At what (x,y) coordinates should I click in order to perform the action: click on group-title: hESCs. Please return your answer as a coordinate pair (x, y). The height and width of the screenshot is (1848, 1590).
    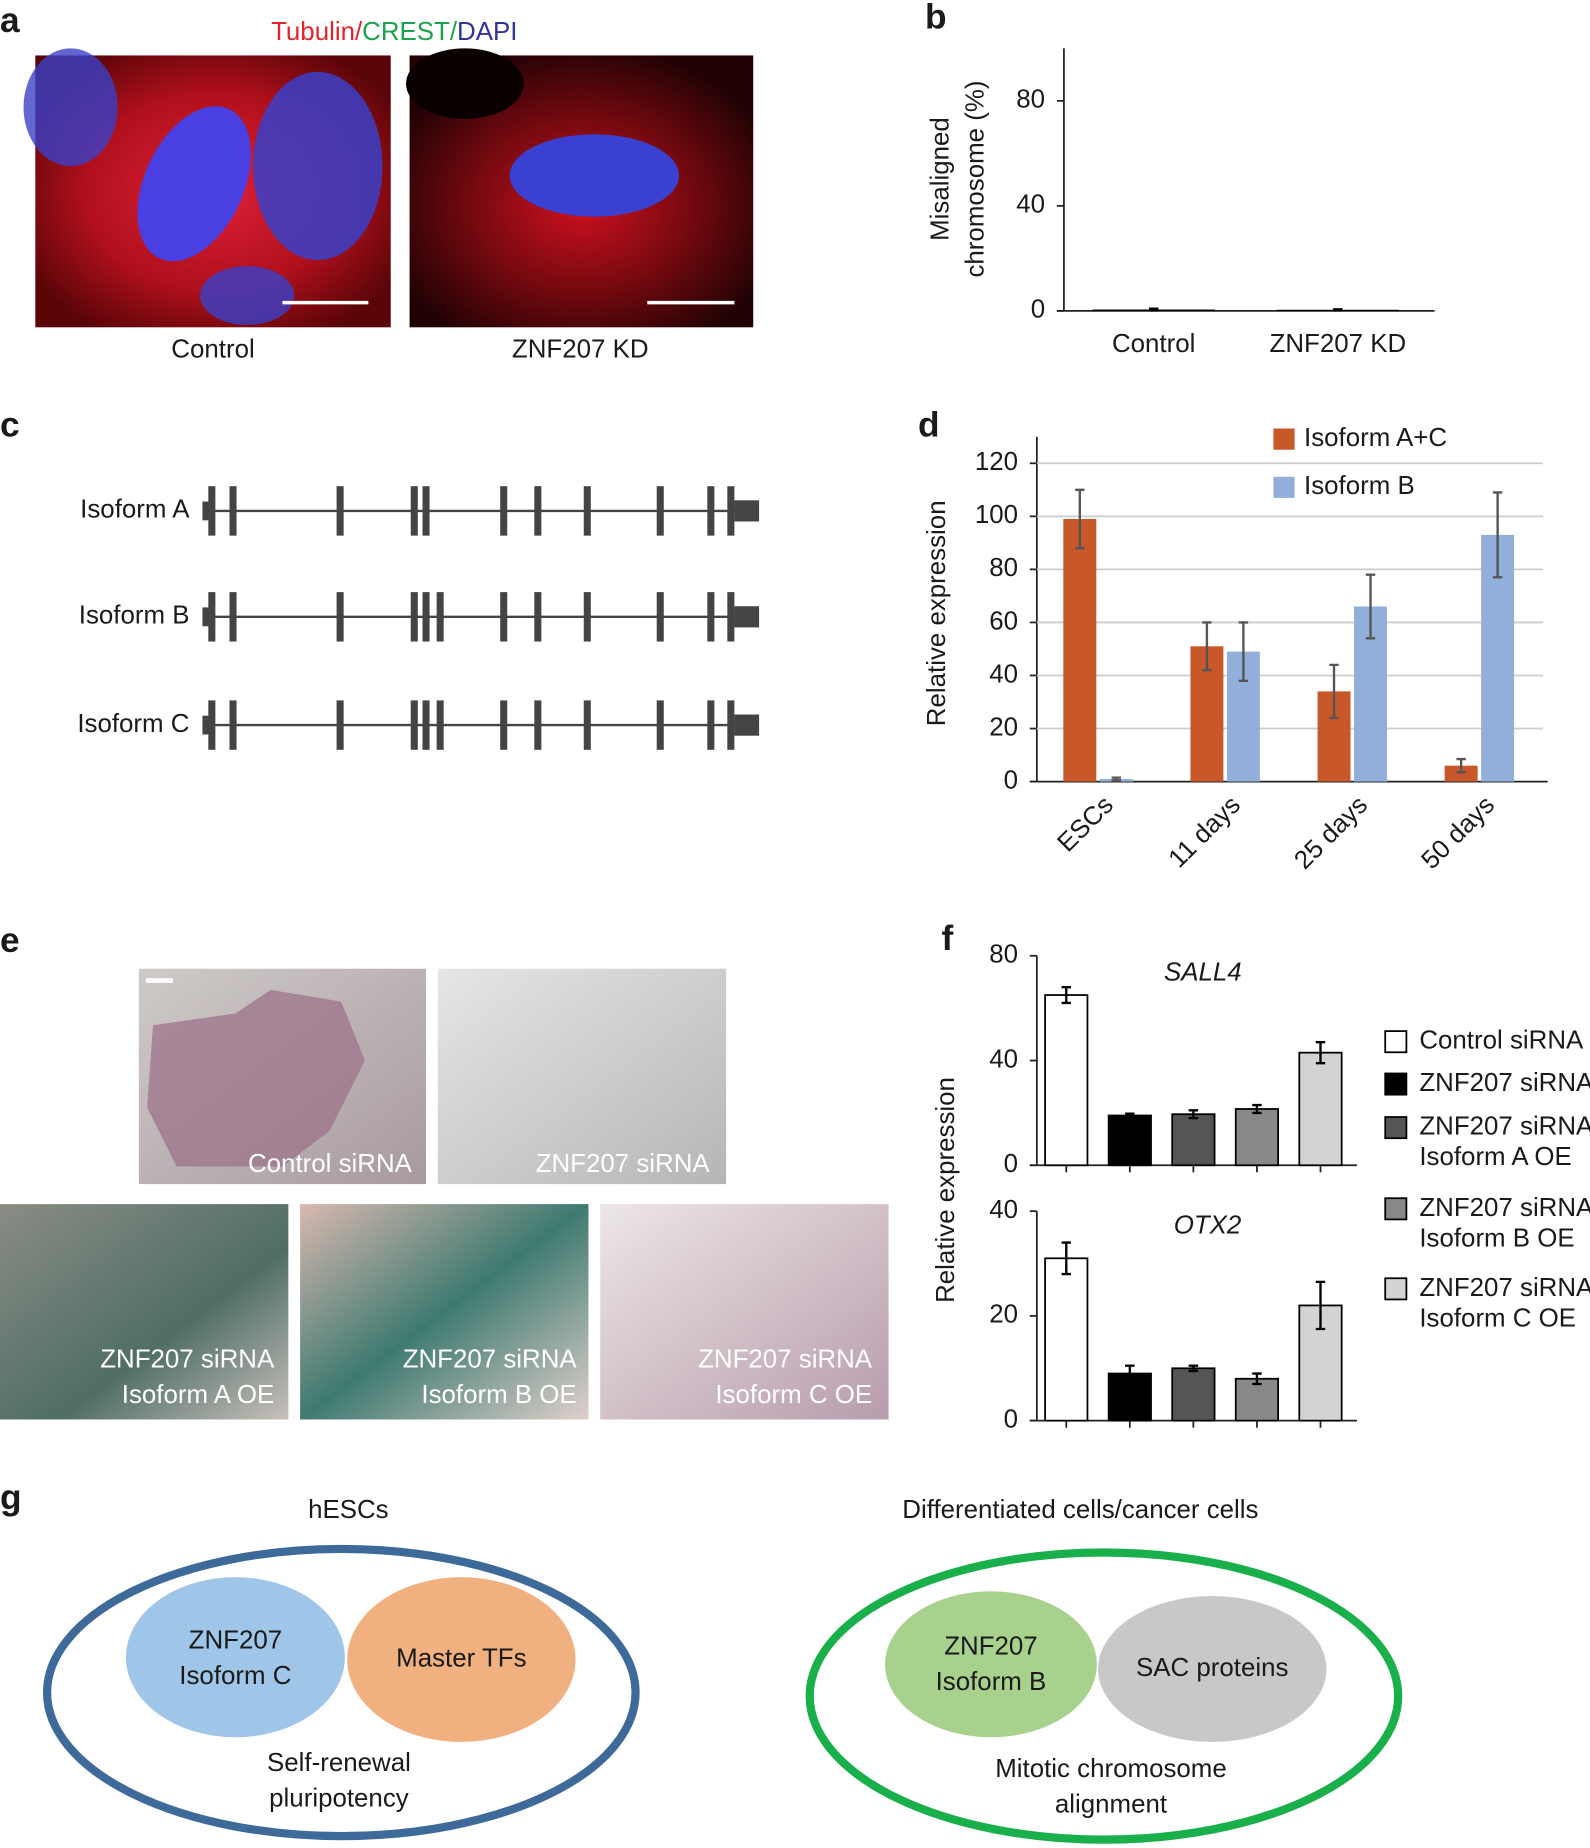
    Looking at the image, I should click on (348, 1510).